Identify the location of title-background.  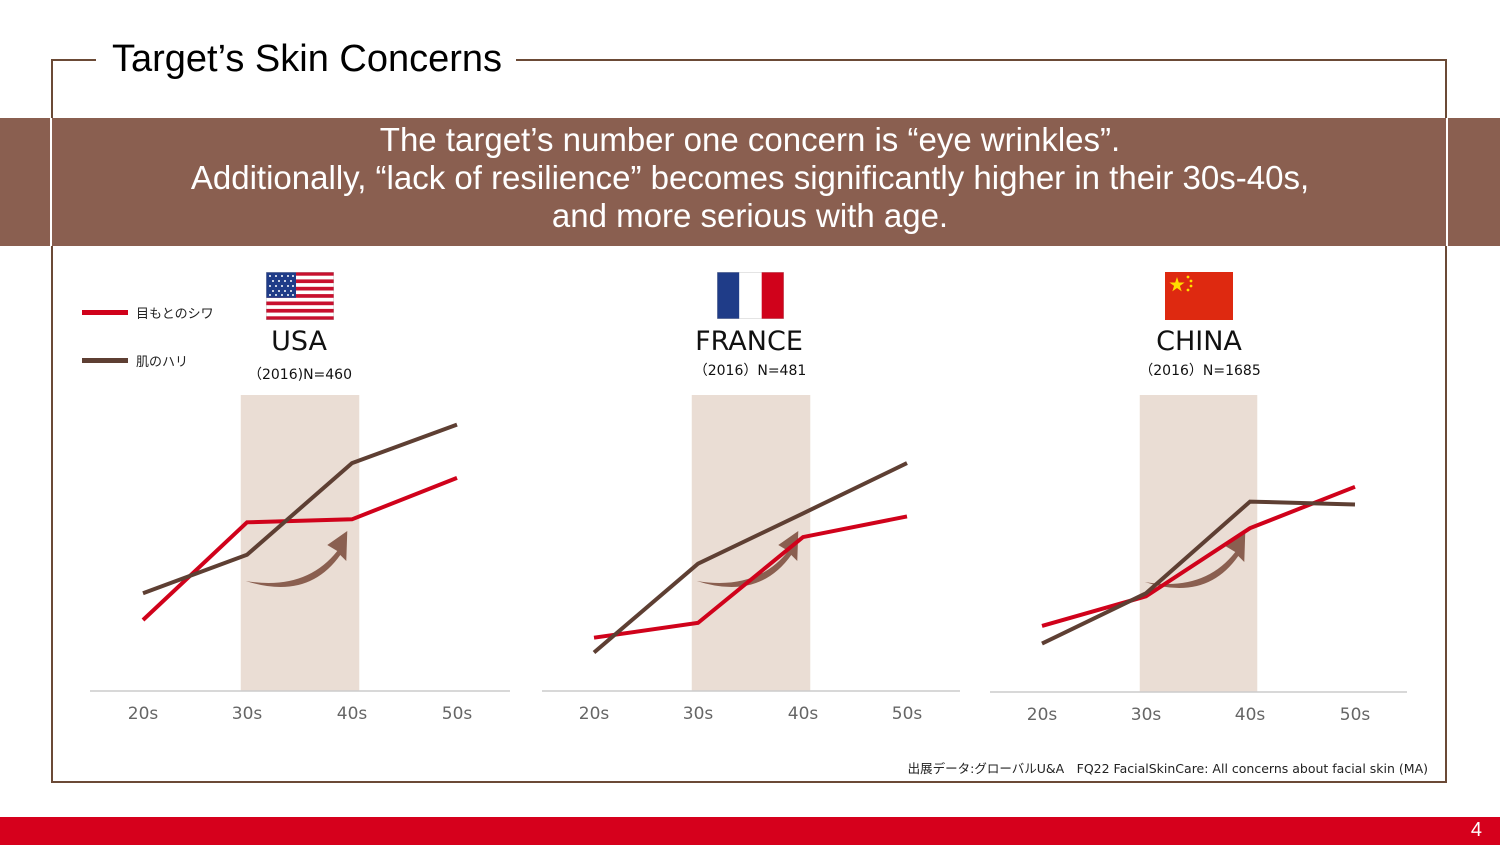
(306, 61).